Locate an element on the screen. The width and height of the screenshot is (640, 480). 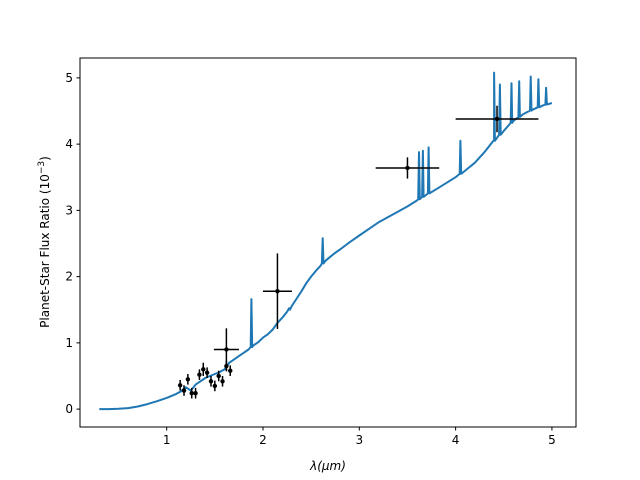
x-tick-label: 4 is located at coordinates (456, 440).